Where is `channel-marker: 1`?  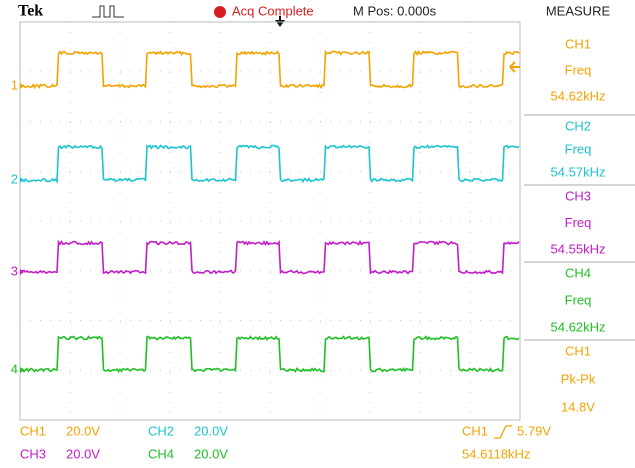 channel-marker: 1 is located at coordinates (14, 84).